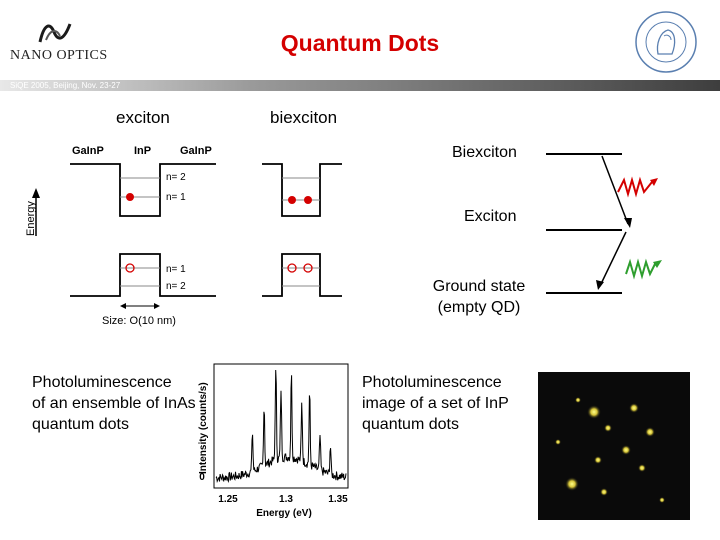  I want to click on biexciton-valence-well, so click(302, 275).